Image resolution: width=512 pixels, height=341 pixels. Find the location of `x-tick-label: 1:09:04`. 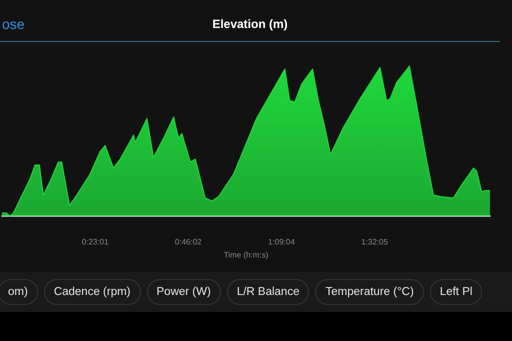

x-tick-label: 1:09:04 is located at coordinates (282, 242).